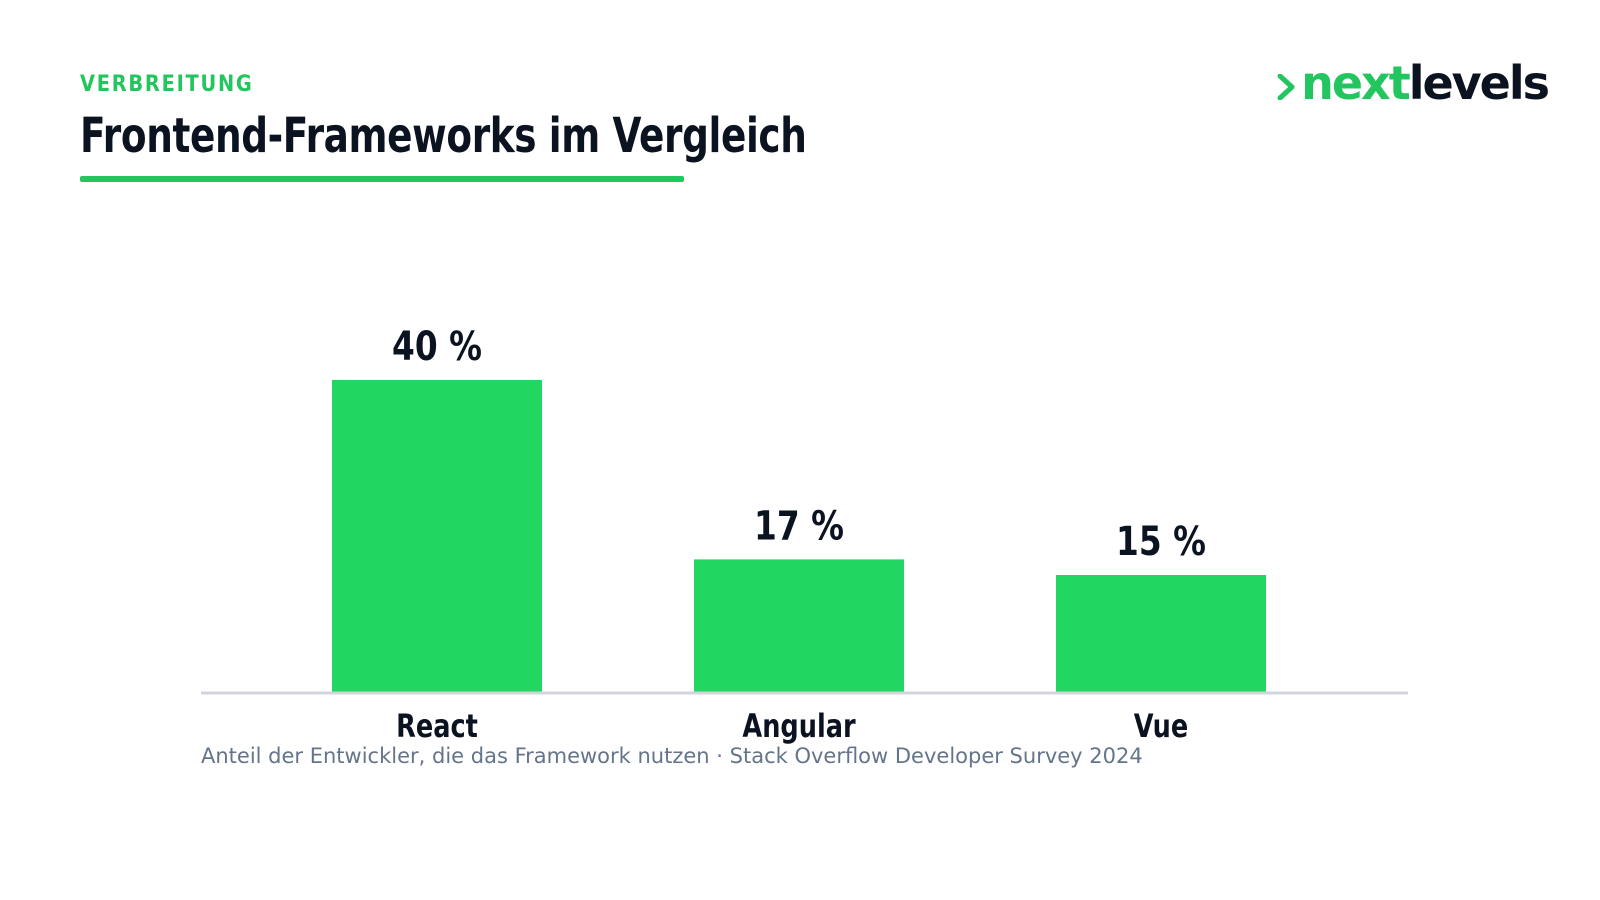  Describe the element at coordinates (799, 525) in the screenshot. I see `value-label-angular: 17 %` at that location.